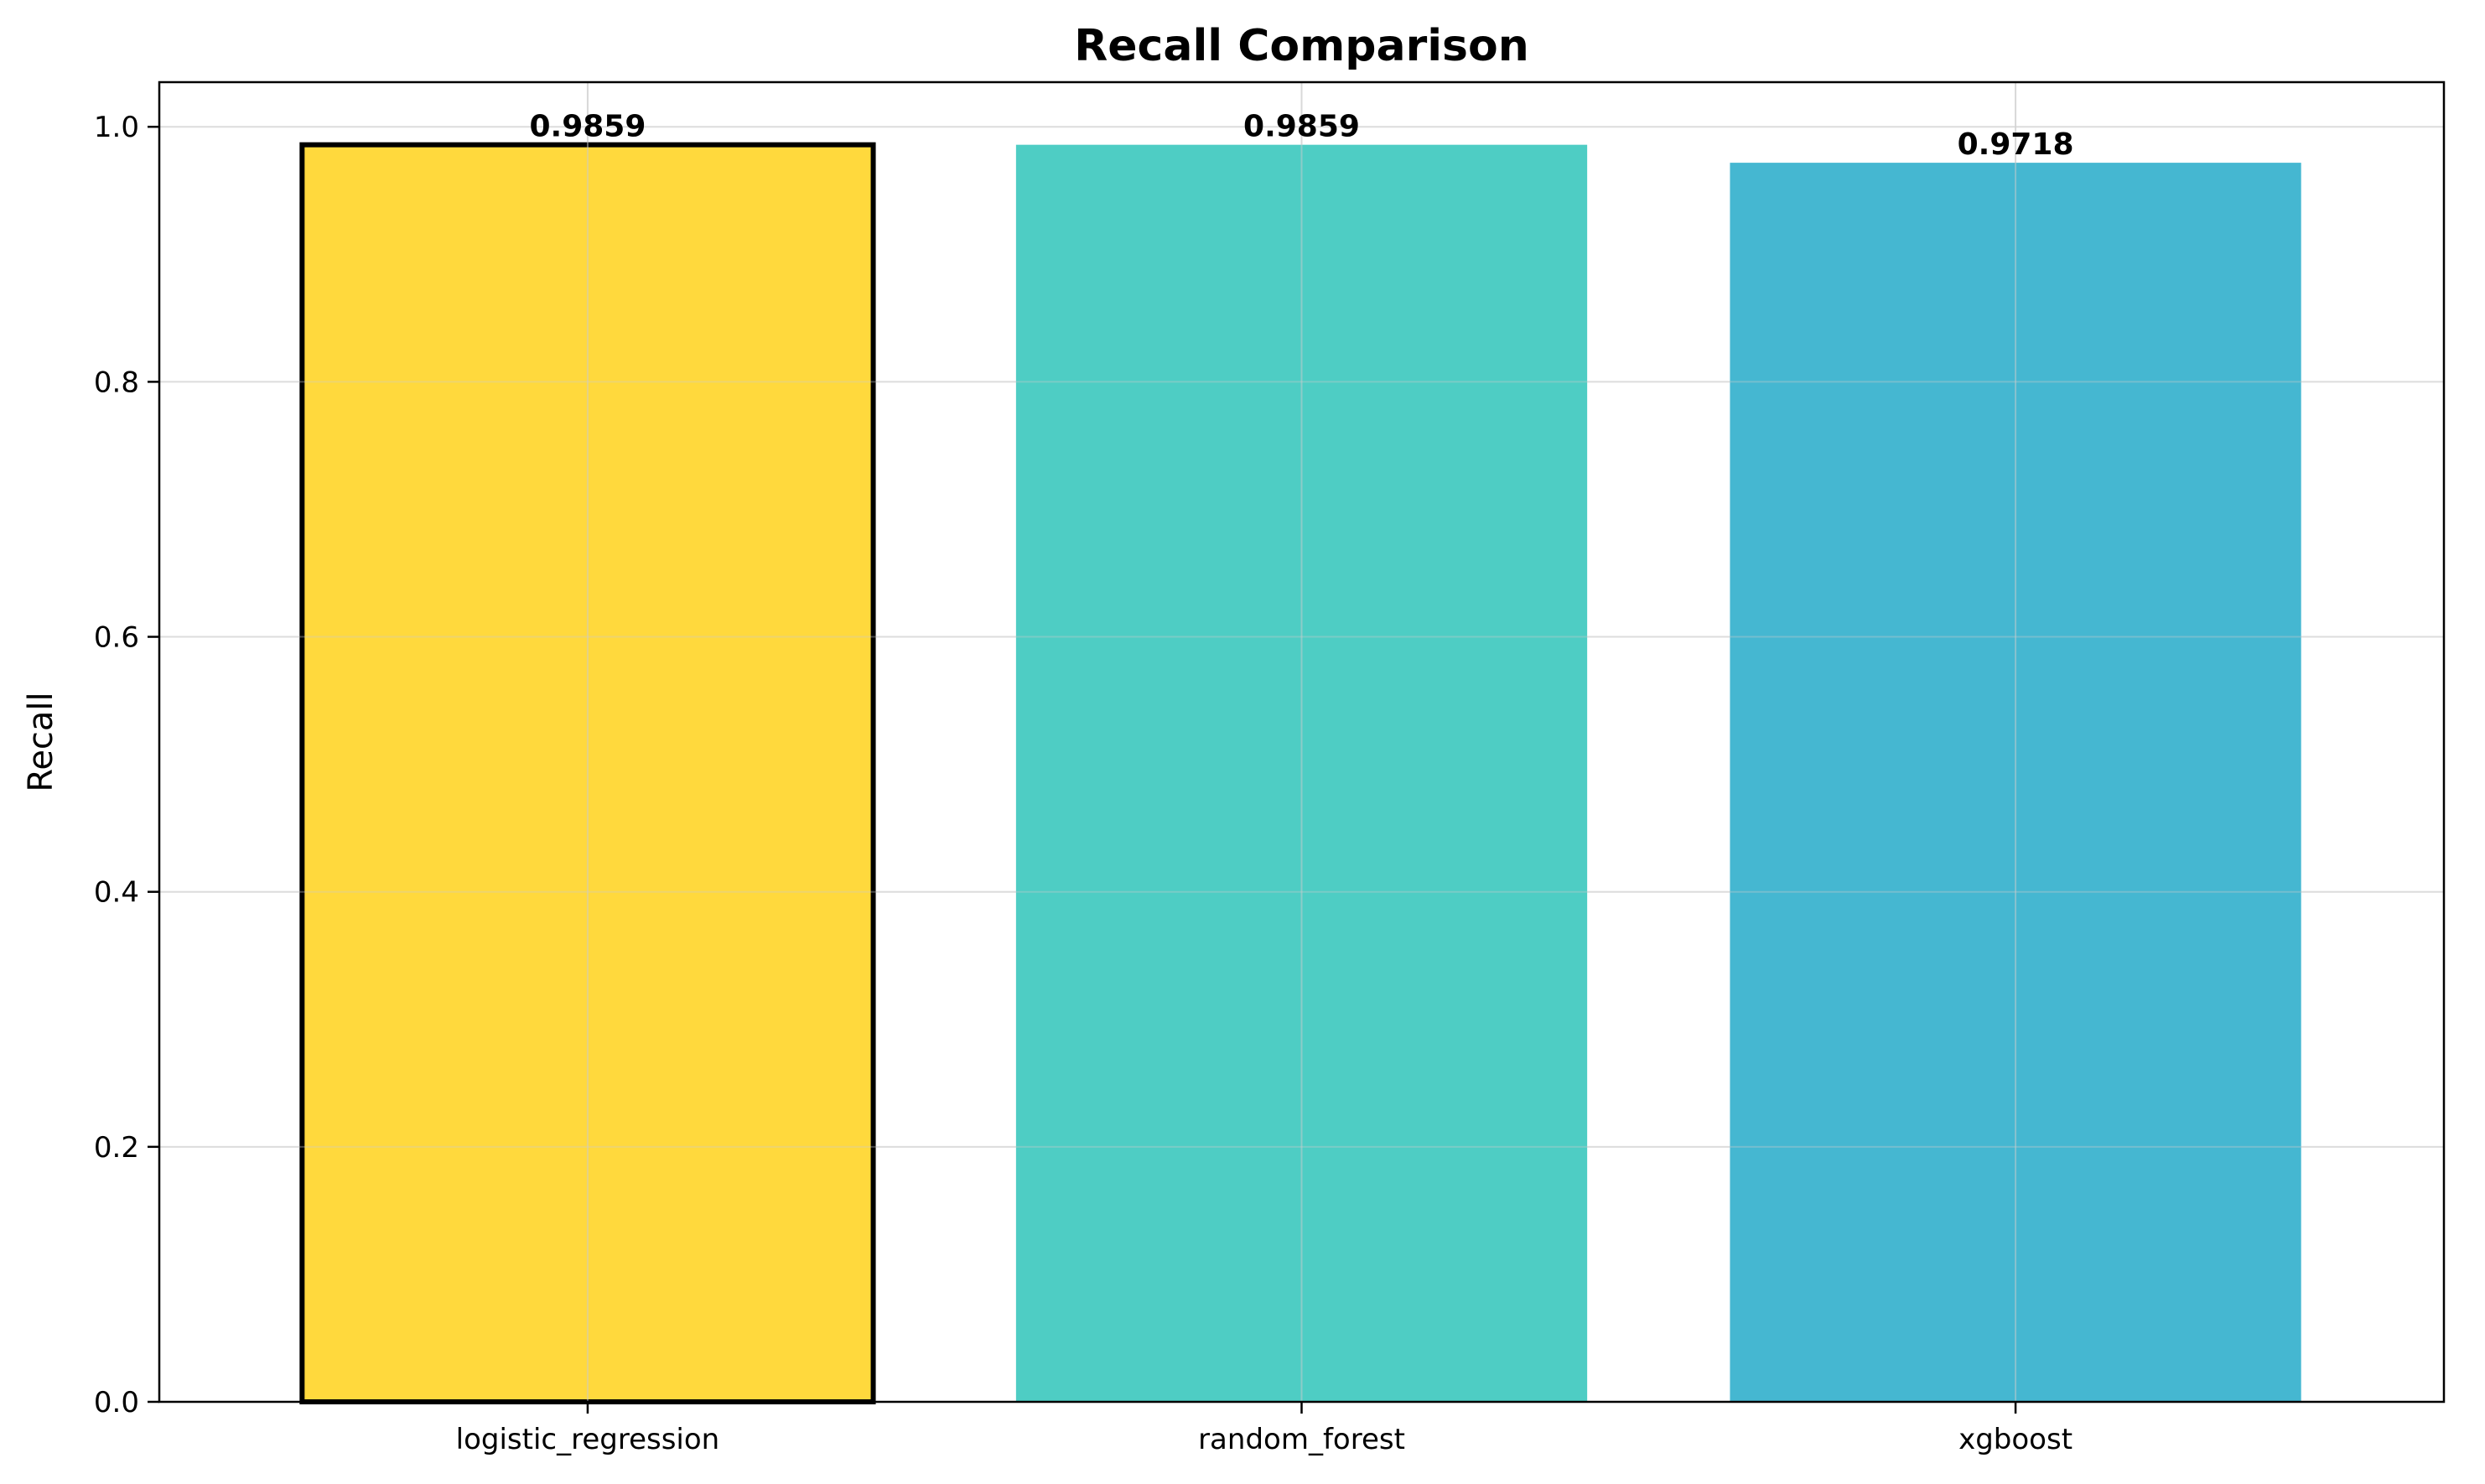  Describe the element at coordinates (1301, 46) in the screenshot. I see `chart-title: Recall Comparison` at that location.